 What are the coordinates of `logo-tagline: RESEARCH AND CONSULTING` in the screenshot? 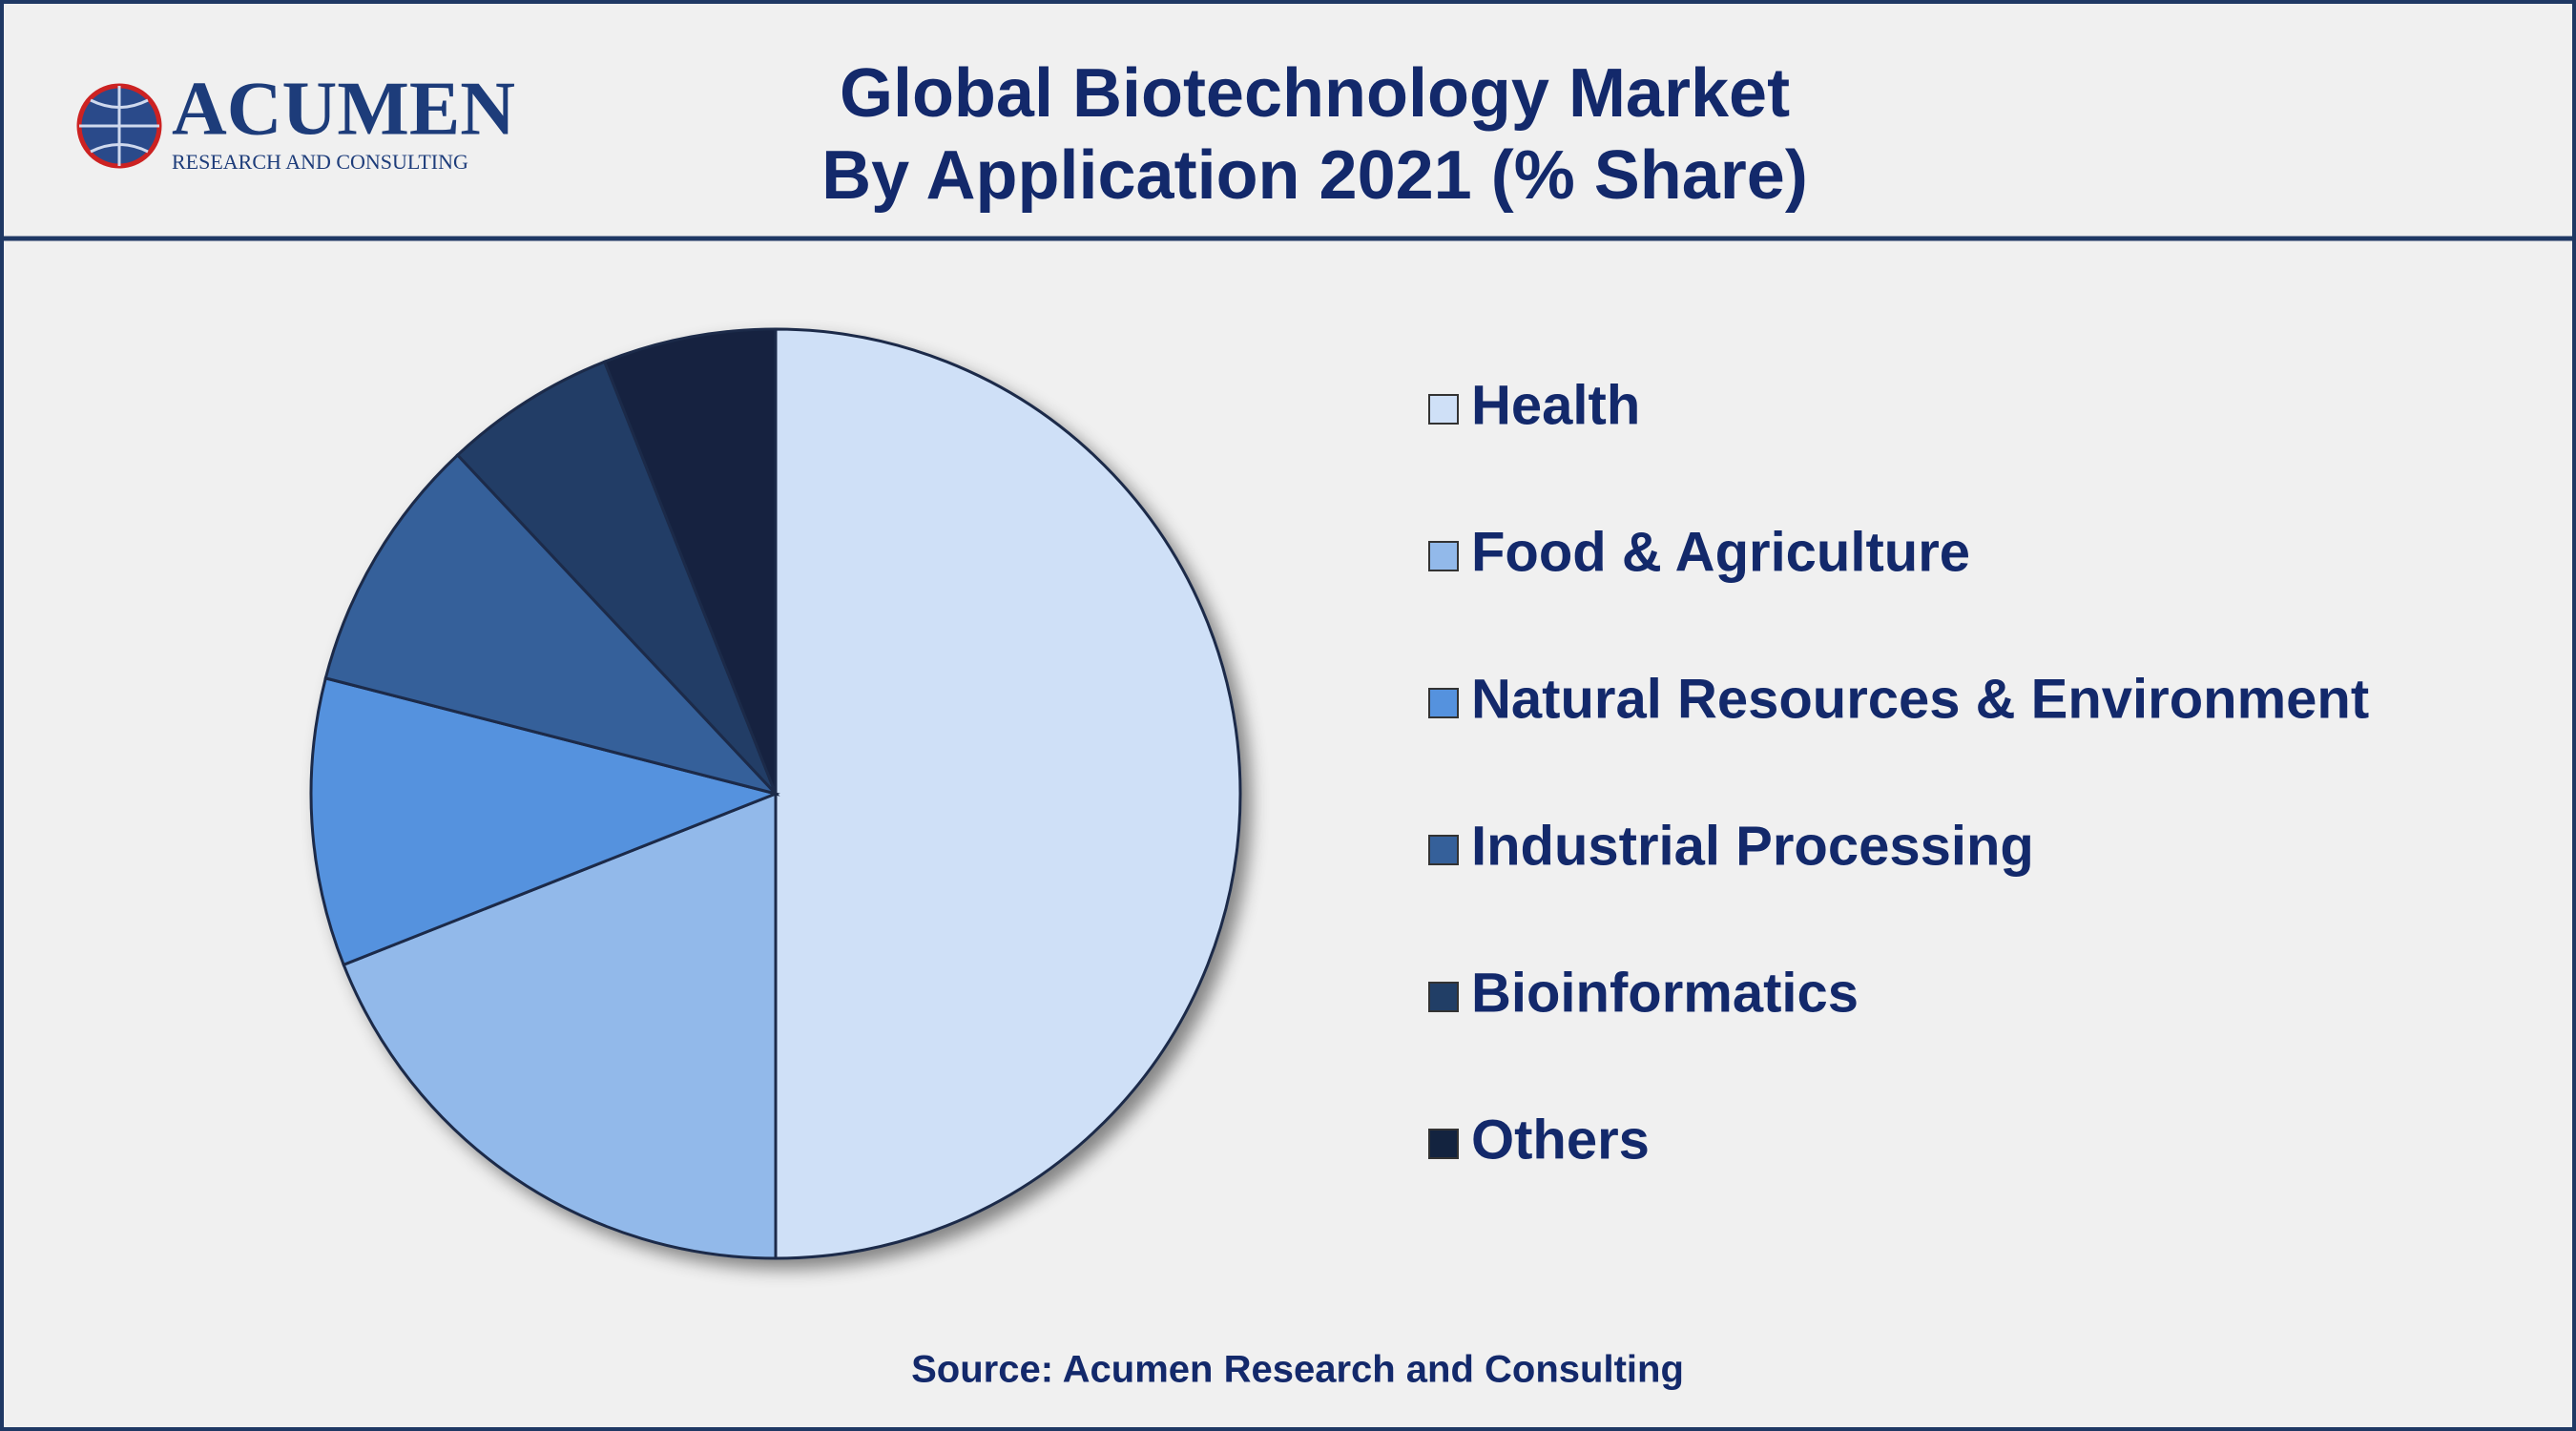 It's located at (320, 162).